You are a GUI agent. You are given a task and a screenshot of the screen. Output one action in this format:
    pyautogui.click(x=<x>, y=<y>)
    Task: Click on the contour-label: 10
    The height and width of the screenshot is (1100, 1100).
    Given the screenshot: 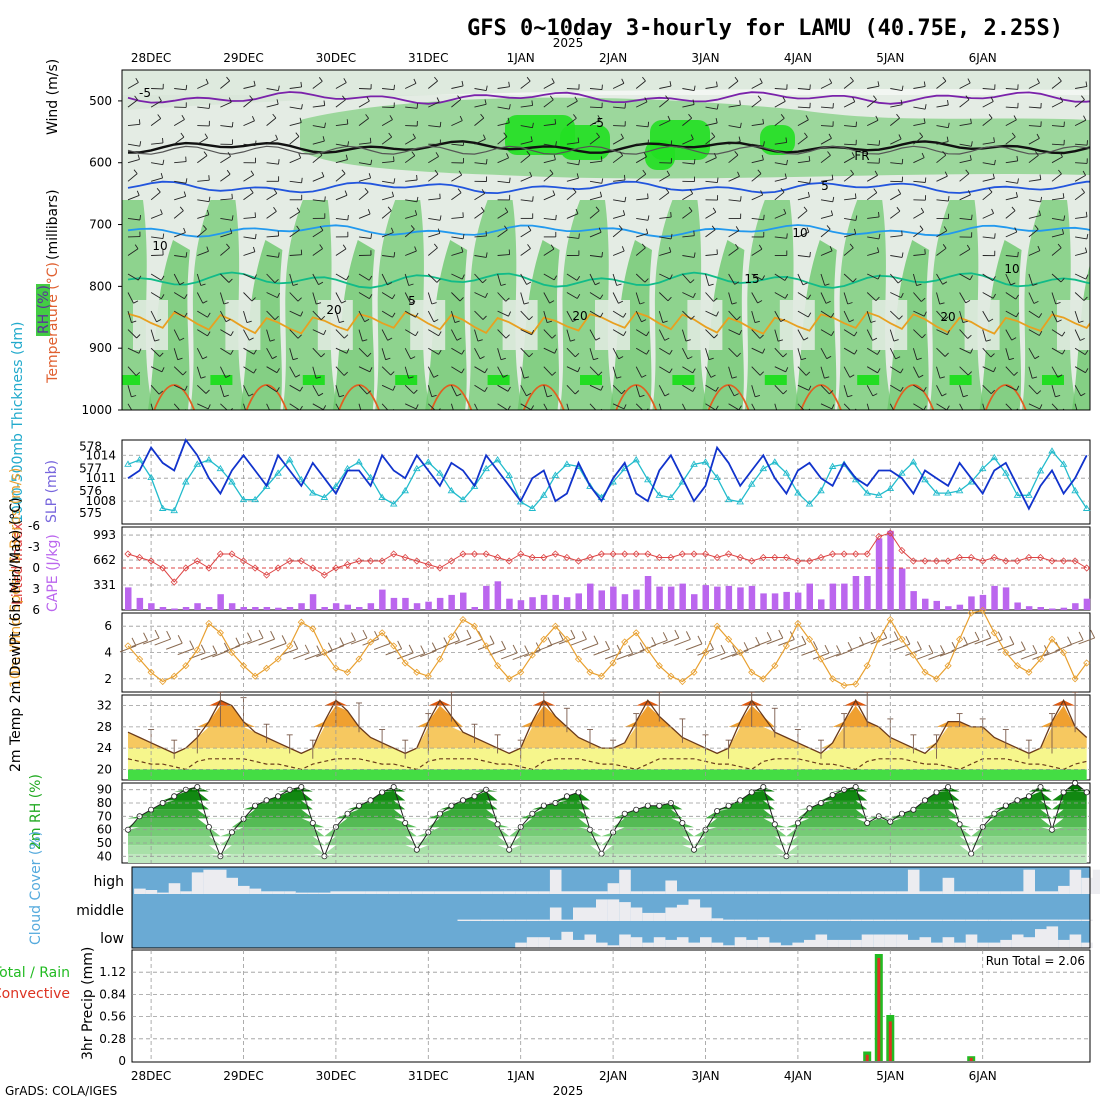 What is the action you would take?
    pyautogui.click(x=1011, y=269)
    